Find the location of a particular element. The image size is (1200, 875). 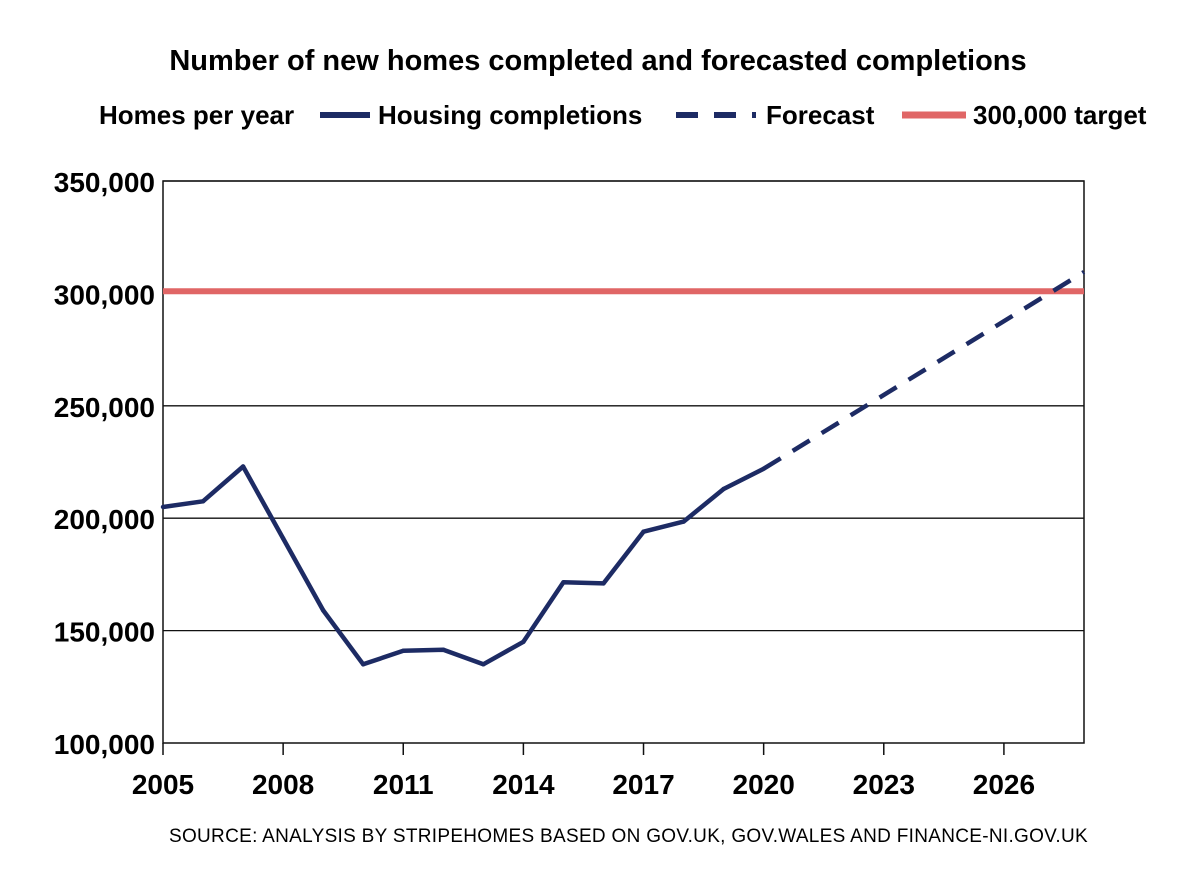

y-tick-label-200000: 200,000 is located at coordinates (104, 519).